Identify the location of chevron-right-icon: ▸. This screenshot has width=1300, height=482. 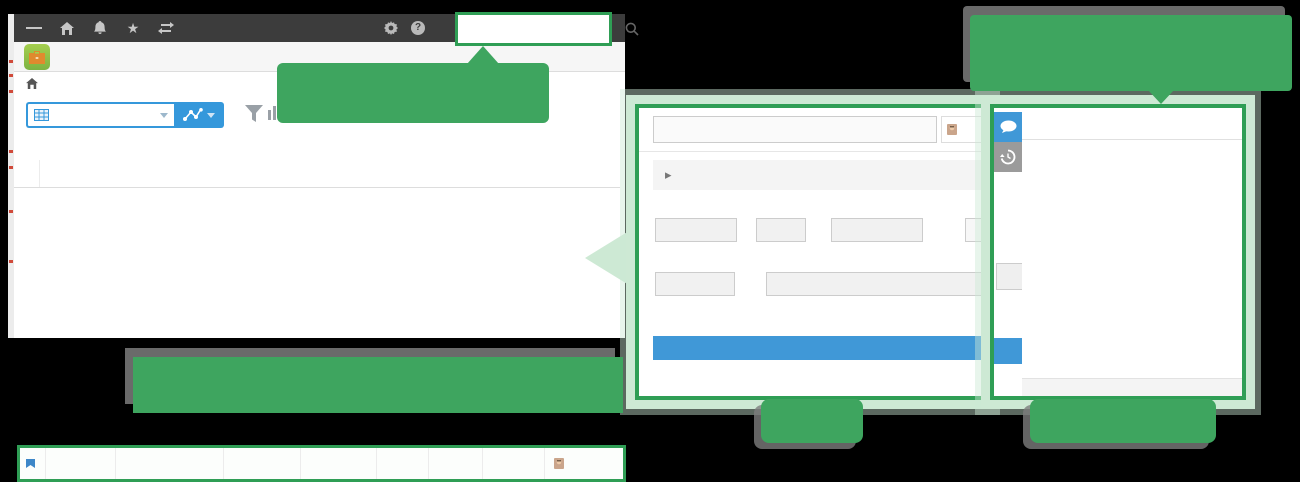
(668, 174).